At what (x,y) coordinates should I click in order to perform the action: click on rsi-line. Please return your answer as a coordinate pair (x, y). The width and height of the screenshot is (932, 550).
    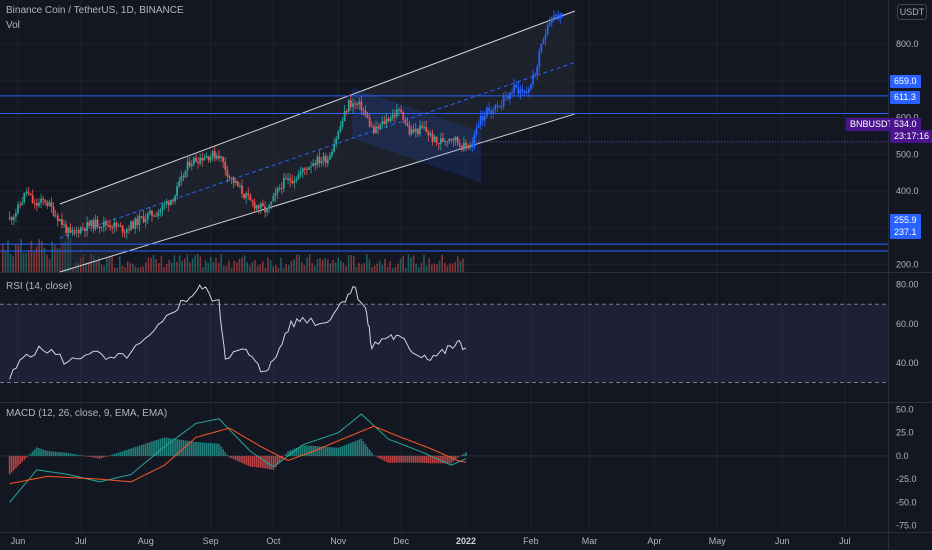
    Looking at the image, I should click on (238, 332).